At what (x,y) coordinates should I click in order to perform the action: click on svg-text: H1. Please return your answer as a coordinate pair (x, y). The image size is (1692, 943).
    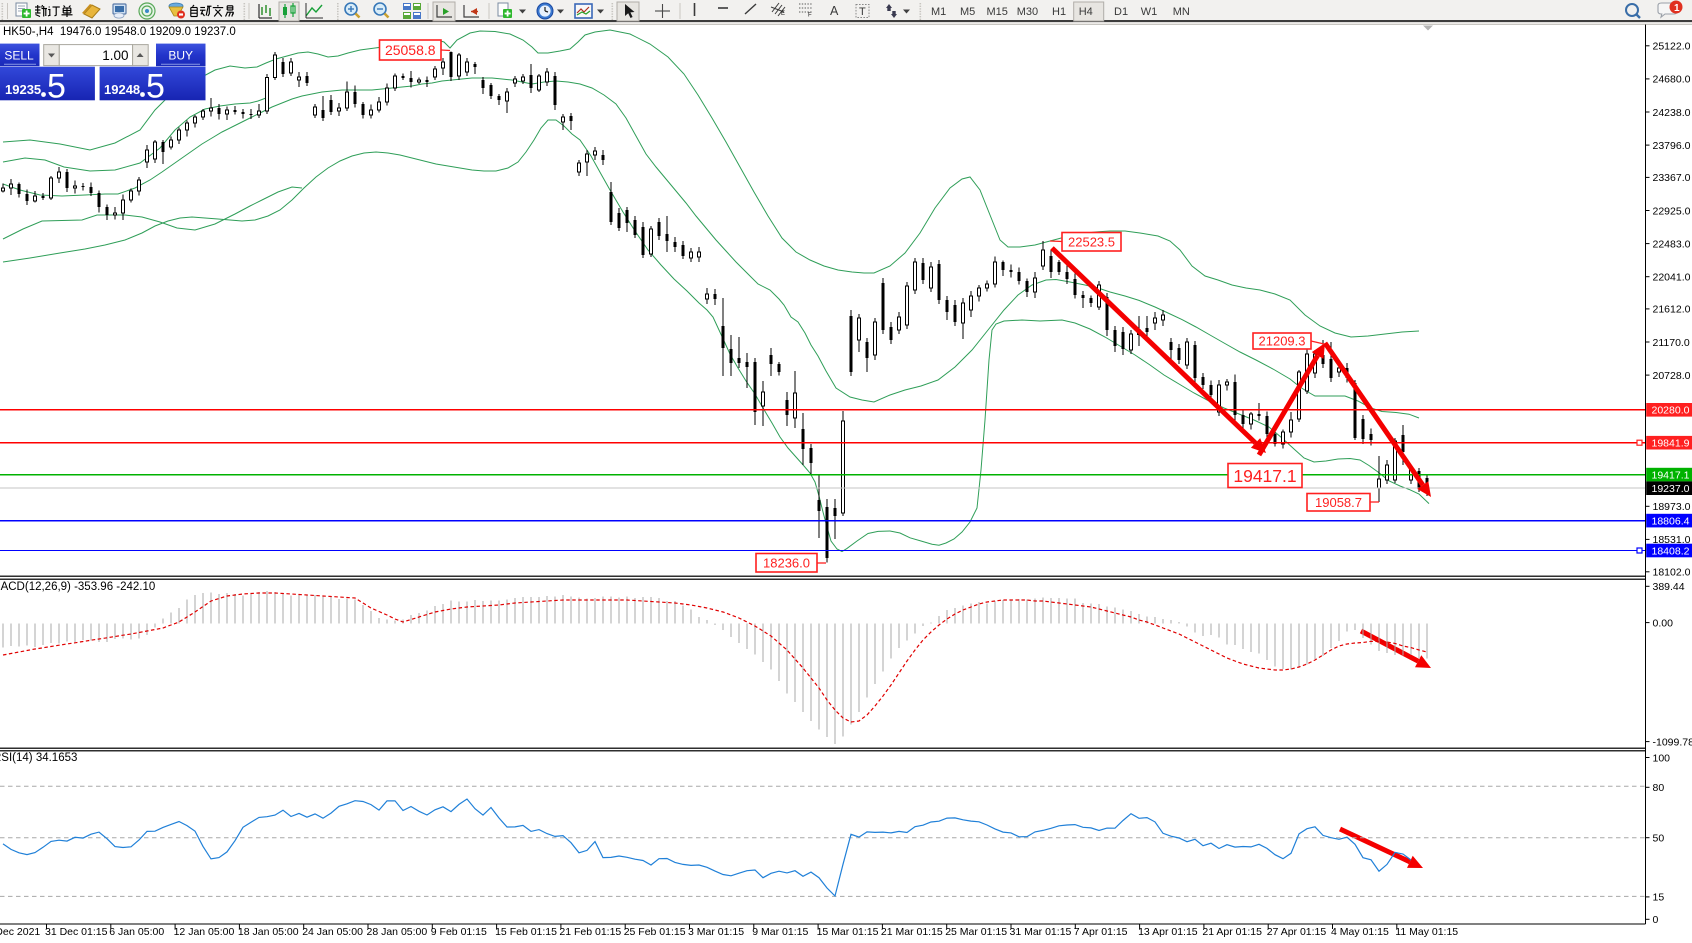
    Looking at the image, I should click on (1059, 12).